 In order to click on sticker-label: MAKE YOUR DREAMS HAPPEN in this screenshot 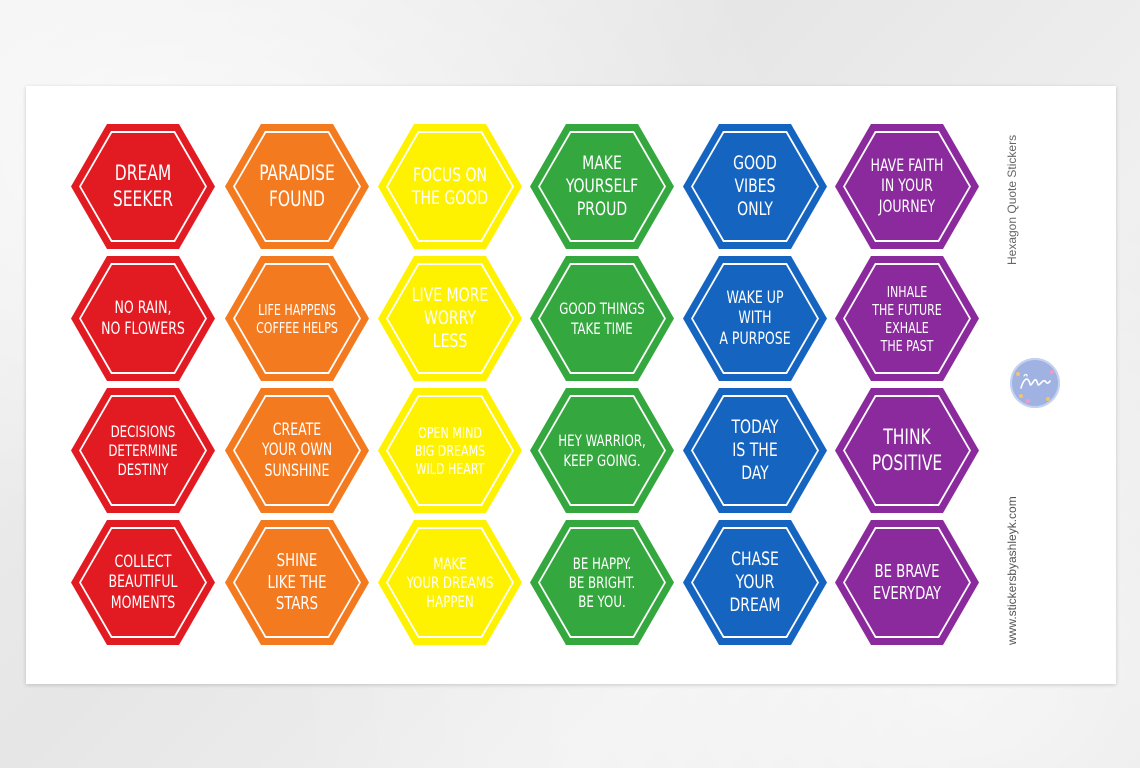, I will do `click(450, 582)`.